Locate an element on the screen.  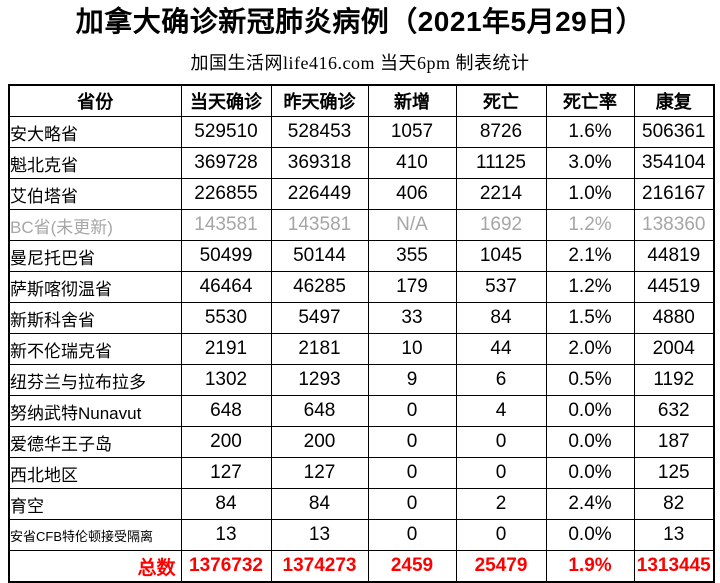
column-header-2: 昨天确诊 is located at coordinates (319, 101).